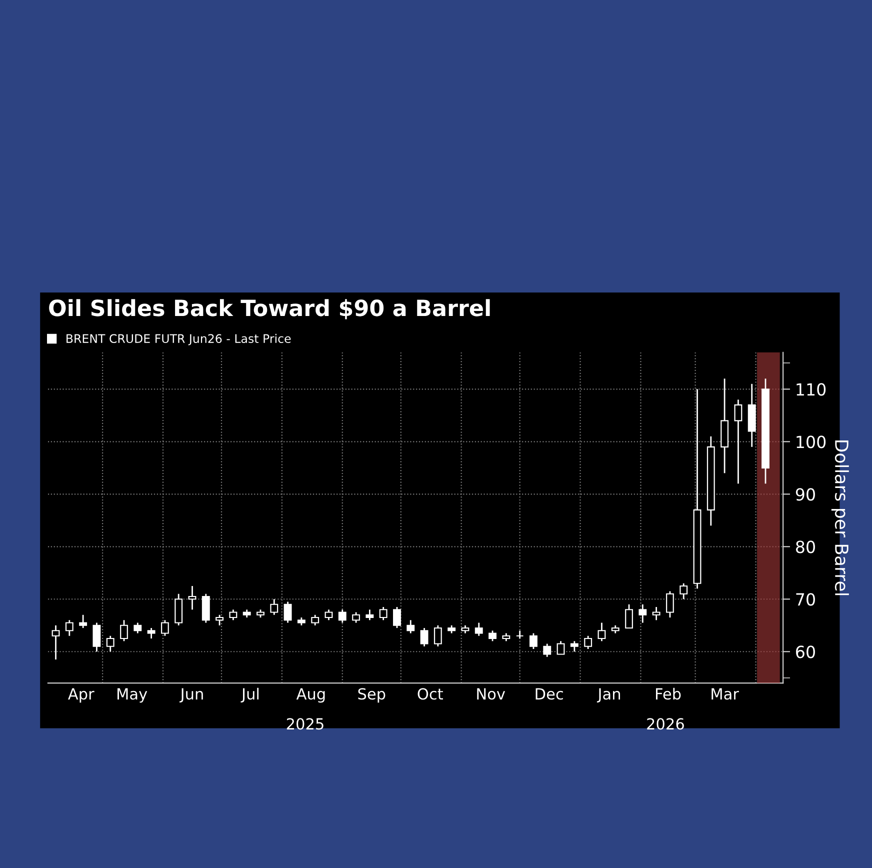 This screenshot has width=872, height=868. I want to click on x-tick-label: Nov, so click(491, 694).